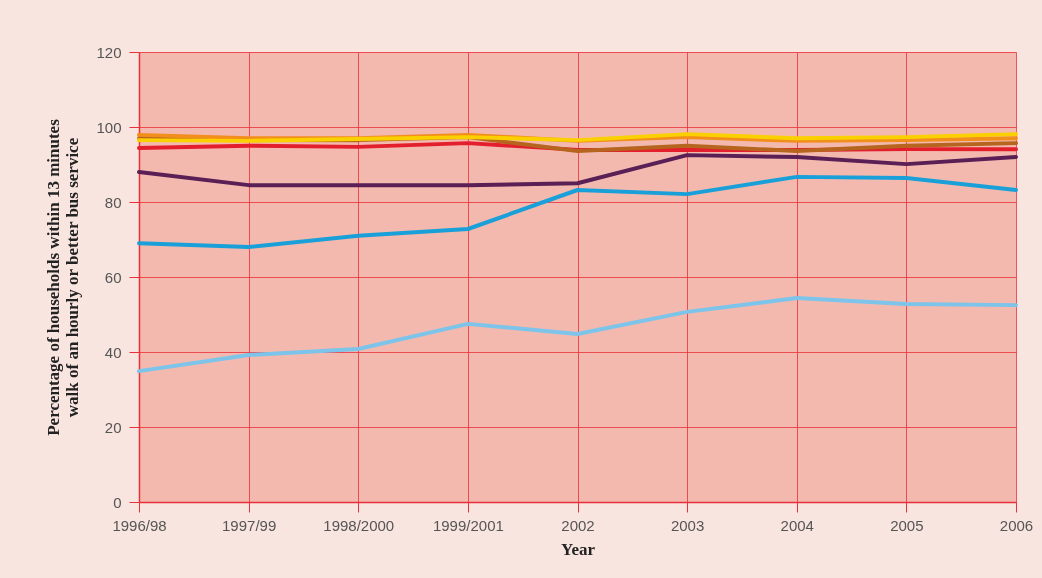 This screenshot has height=578, width=1042. What do you see at coordinates (113, 352) in the screenshot?
I see `y-tick-label: 40` at bounding box center [113, 352].